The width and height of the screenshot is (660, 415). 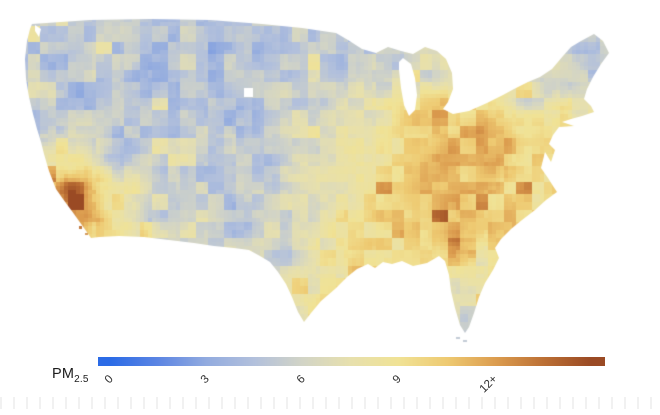 I want to click on colorbar-tick-label: 9, so click(x=398, y=380).